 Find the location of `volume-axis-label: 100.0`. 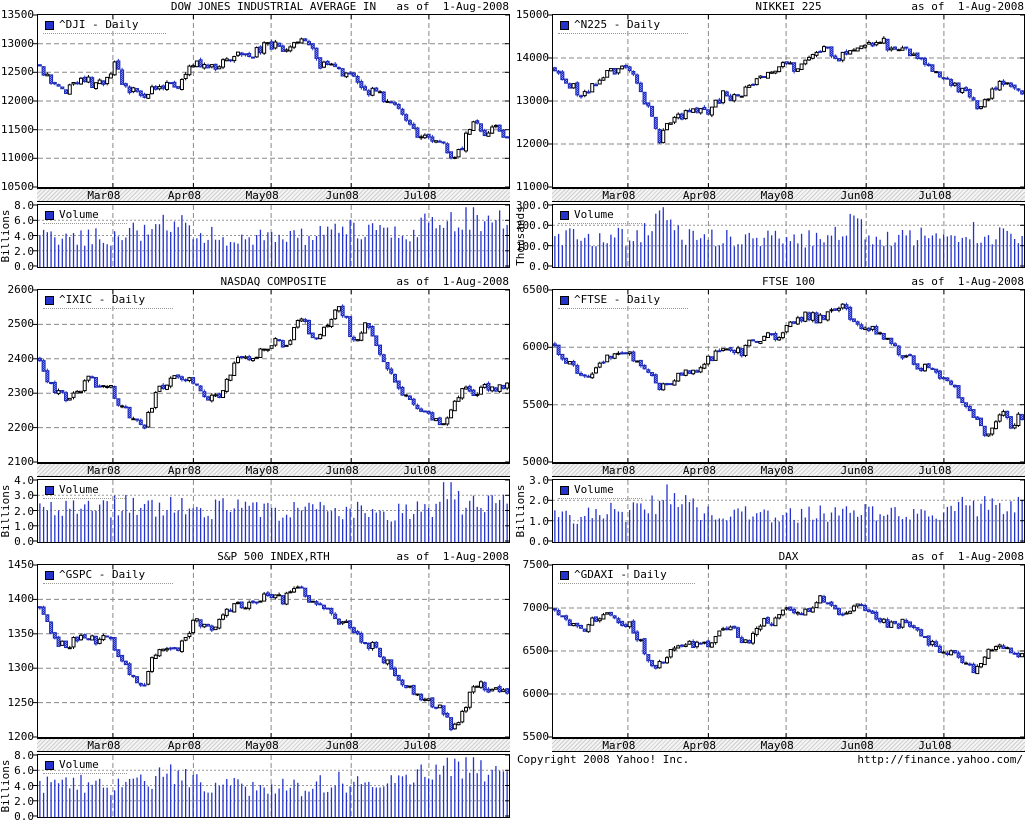

volume-axis-label: 100.0 is located at coordinates (532, 246).